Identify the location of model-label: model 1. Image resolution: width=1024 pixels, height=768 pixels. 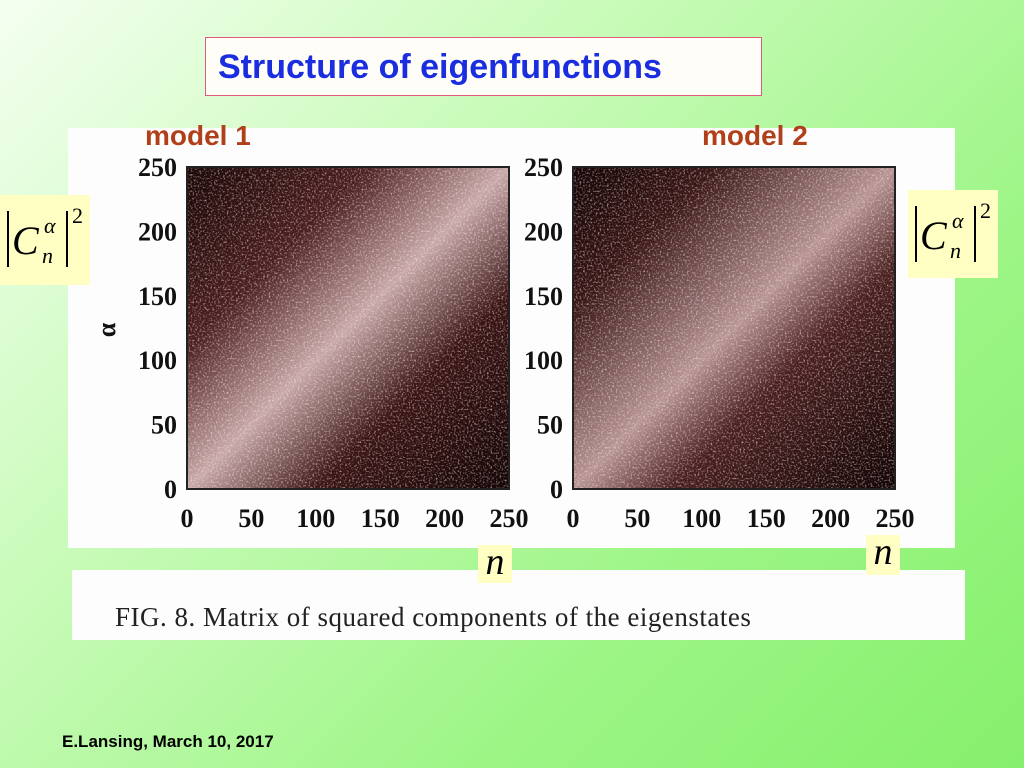
(198, 135).